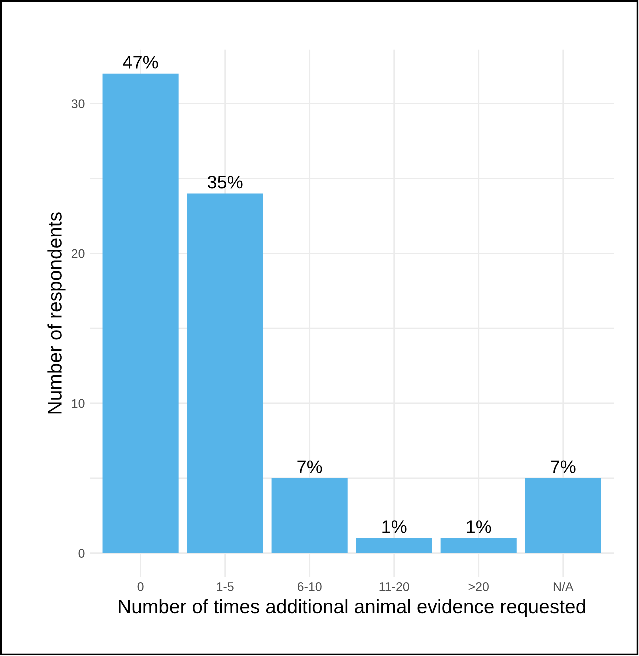 The image size is (639, 656). Describe the element at coordinates (225, 587) in the screenshot. I see `x-tick-label: 1-5` at that location.